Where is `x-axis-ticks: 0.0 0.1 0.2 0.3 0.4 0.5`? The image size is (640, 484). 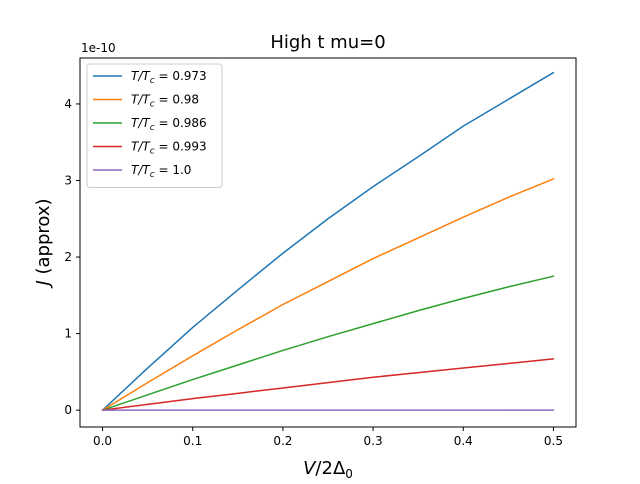 x-axis-ticks: 0.0 0.1 0.2 0.3 0.4 0.5 is located at coordinates (328, 437).